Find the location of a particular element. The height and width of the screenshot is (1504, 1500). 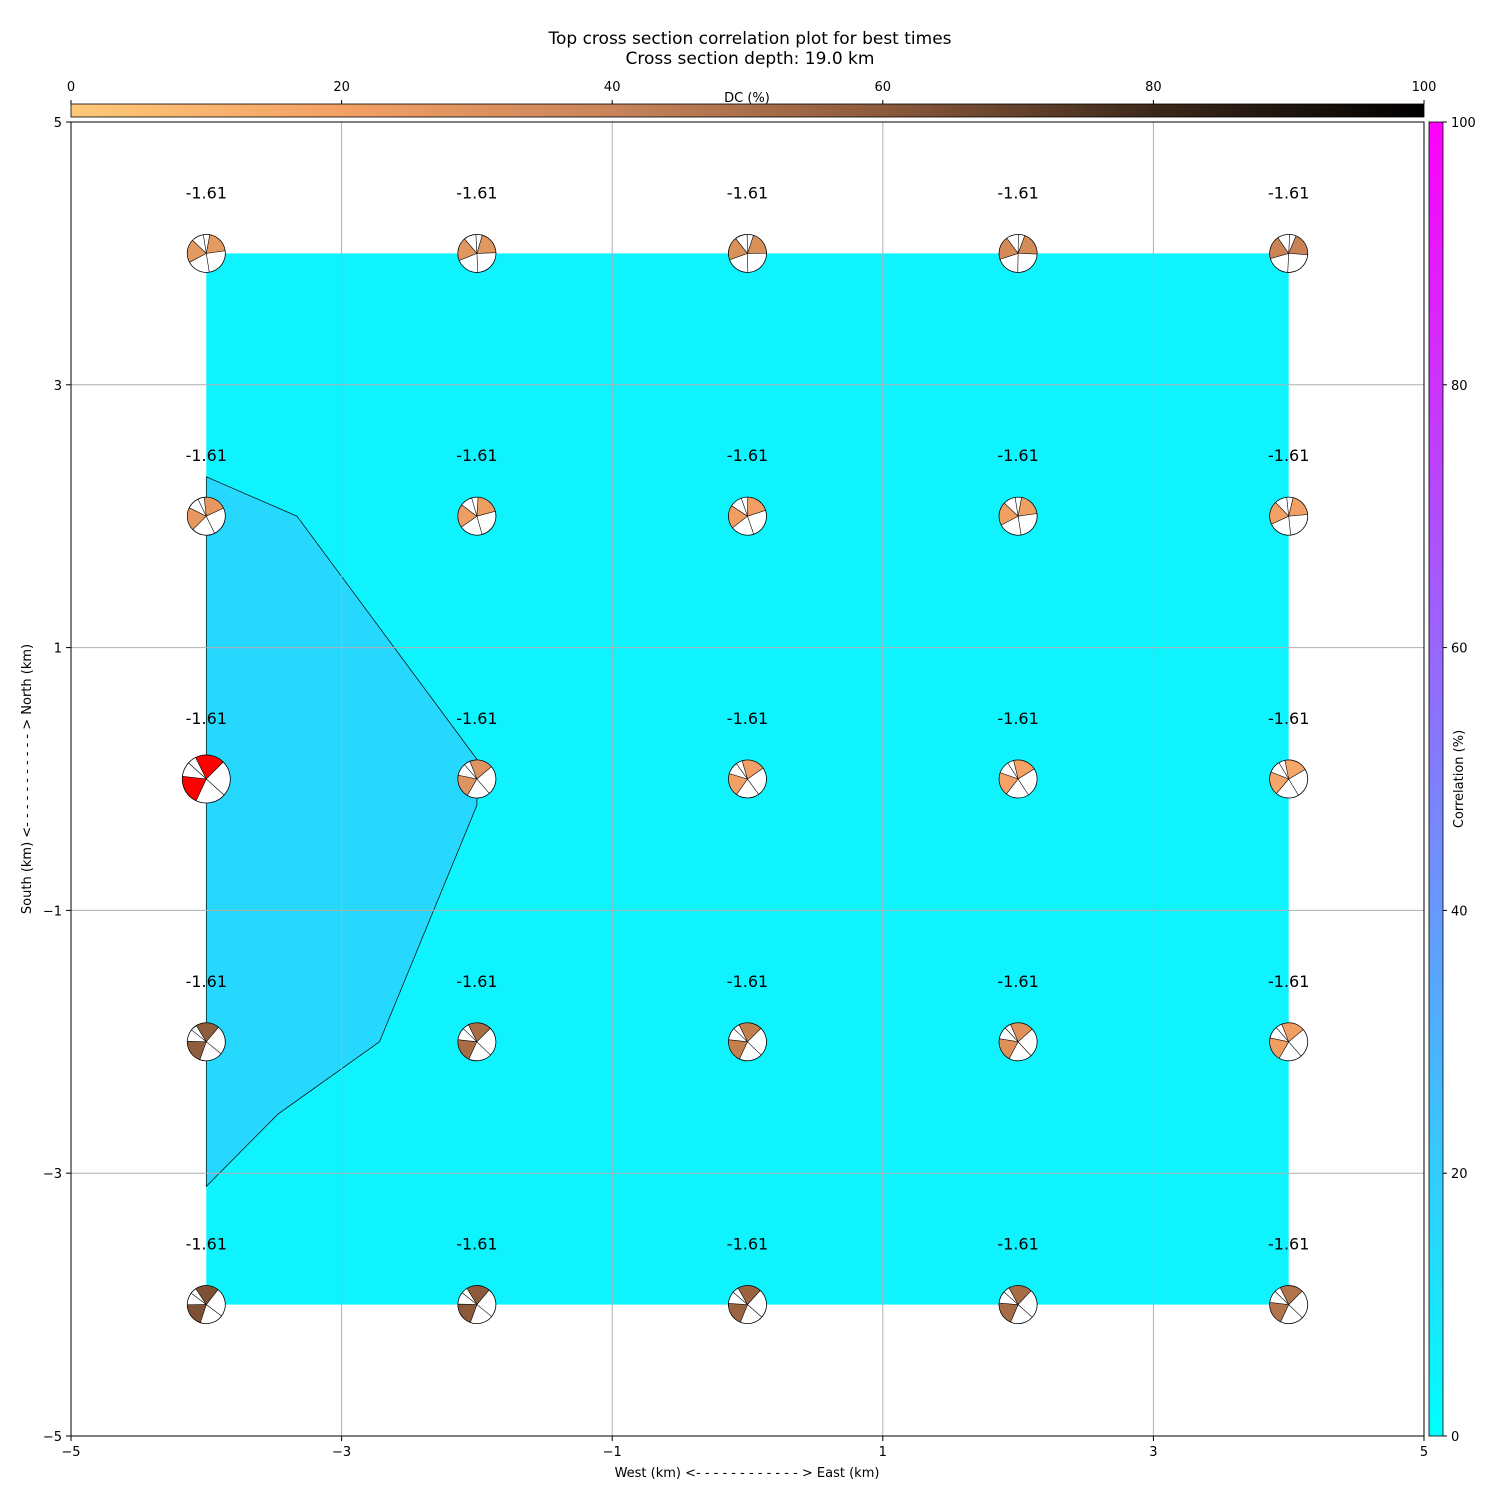

correlation-tick-label: 0 is located at coordinates (1455, 1437).